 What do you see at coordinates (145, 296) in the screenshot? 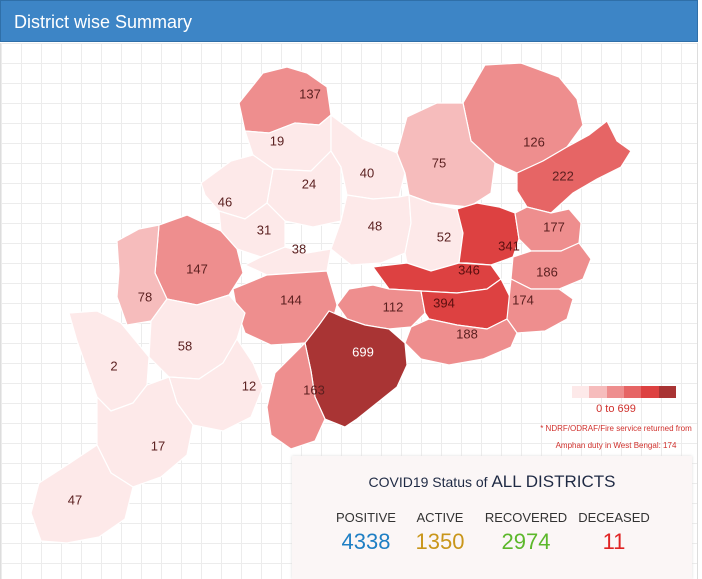
I see `district-label: 78` at bounding box center [145, 296].